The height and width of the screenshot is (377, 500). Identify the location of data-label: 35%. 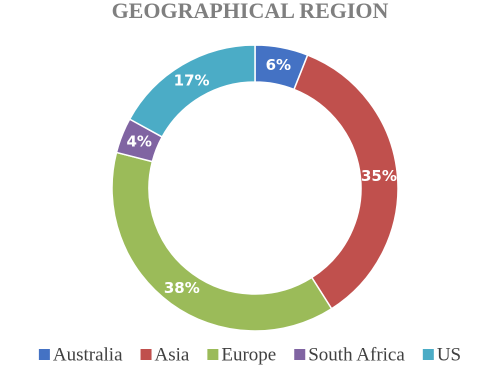
(379, 176).